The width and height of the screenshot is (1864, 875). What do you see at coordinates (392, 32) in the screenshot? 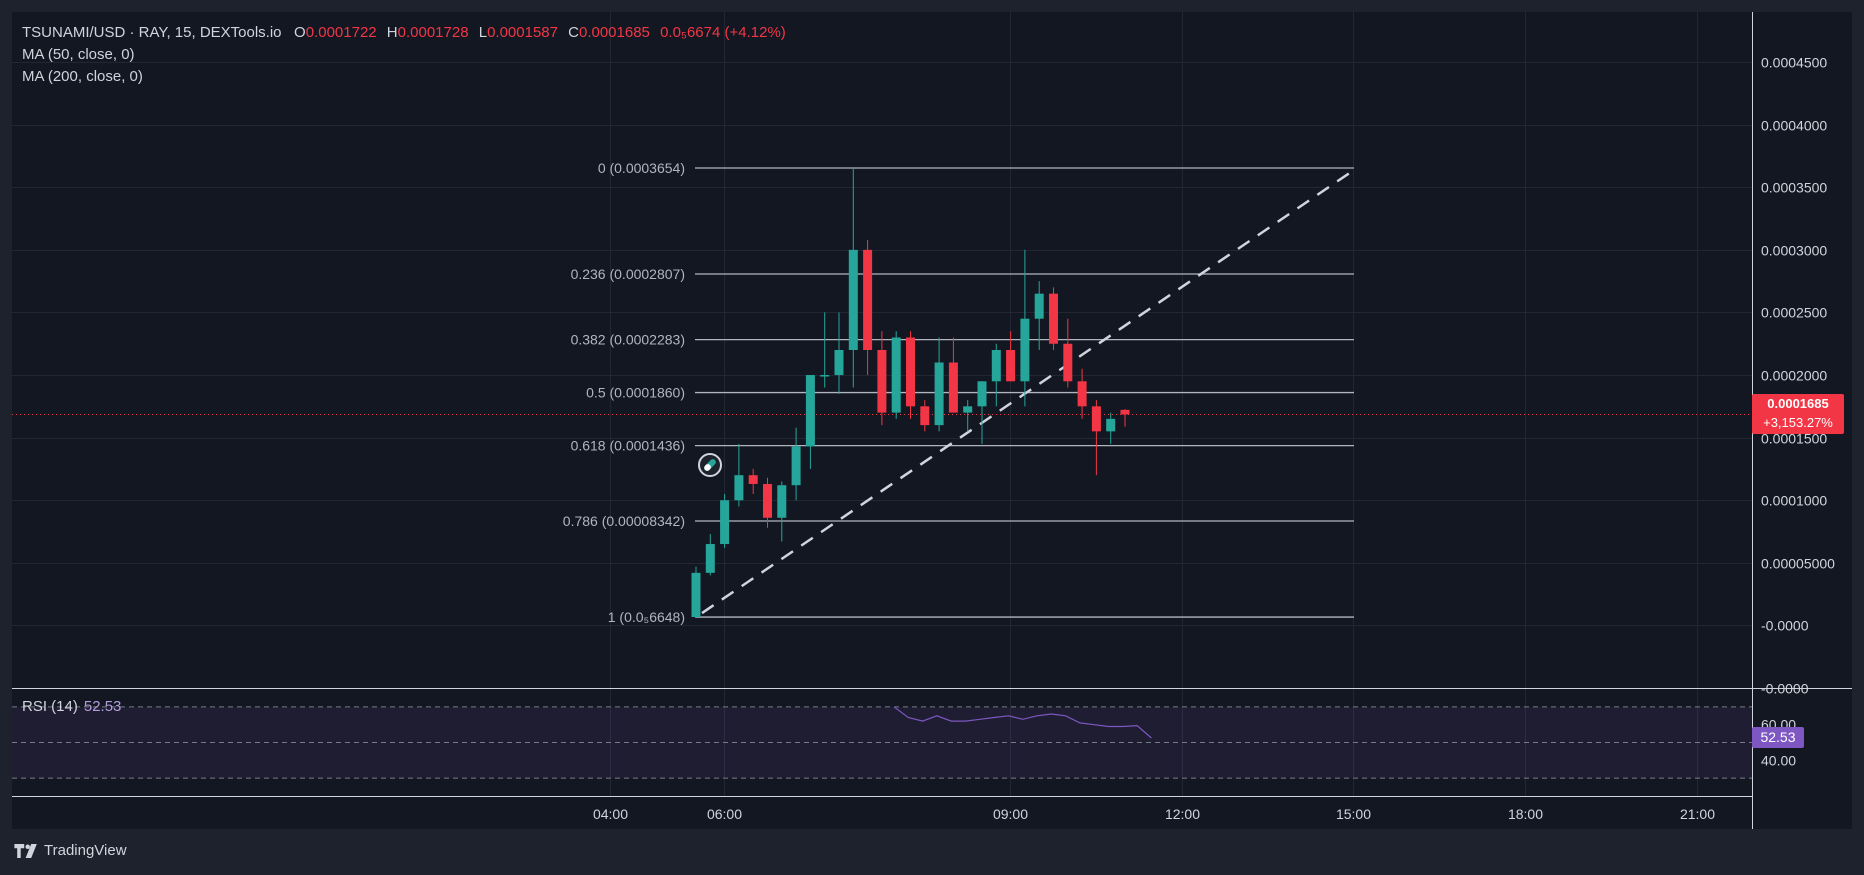
I see `high-label: H` at bounding box center [392, 32].